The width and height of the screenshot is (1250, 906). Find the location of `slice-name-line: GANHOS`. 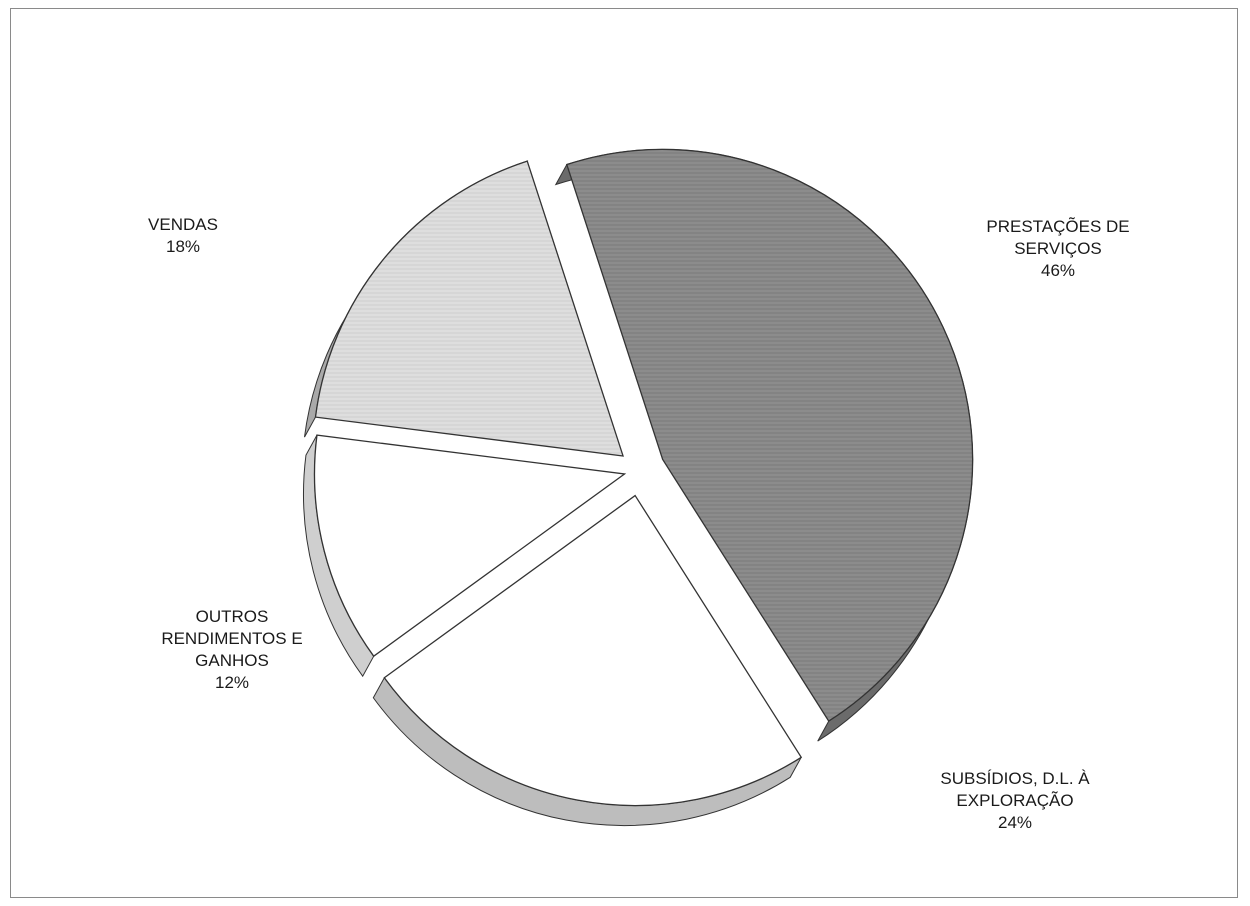

slice-name-line: GANHOS is located at coordinates (232, 660).